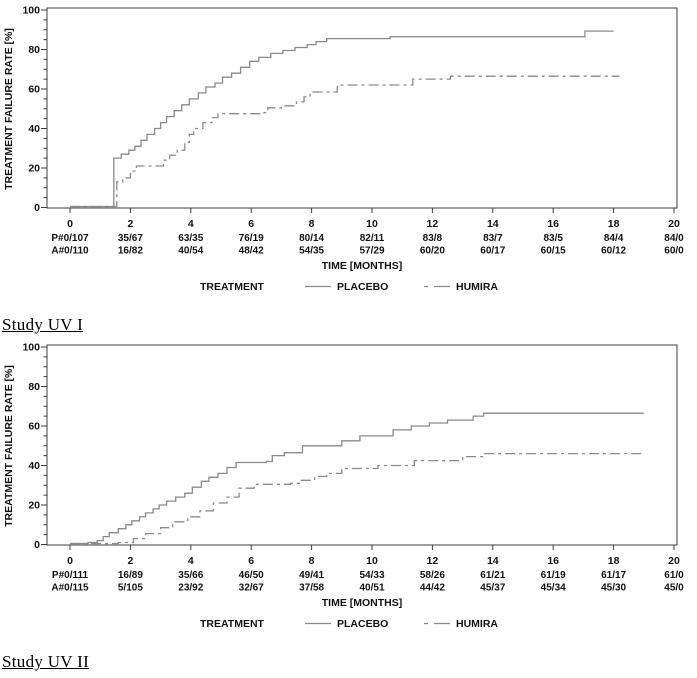 This screenshot has width=697, height=678. Describe the element at coordinates (251, 588) in the screenshot. I see `at-risk-humira-cell: 32/67` at that location.